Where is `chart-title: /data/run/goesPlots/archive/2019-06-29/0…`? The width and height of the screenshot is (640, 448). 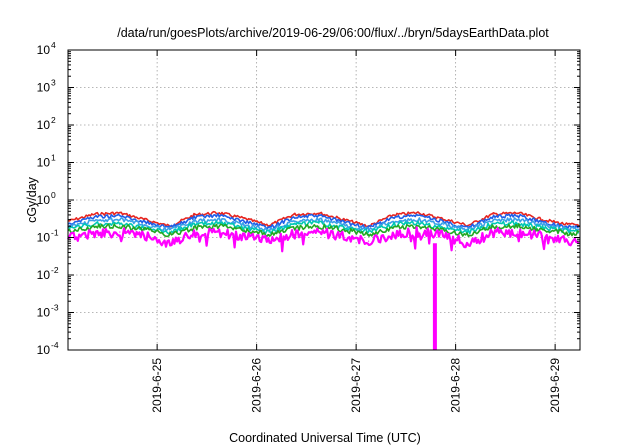
chart-title: /data/run/goesPlots/archive/2019-06-29/0… is located at coordinates (333, 33).